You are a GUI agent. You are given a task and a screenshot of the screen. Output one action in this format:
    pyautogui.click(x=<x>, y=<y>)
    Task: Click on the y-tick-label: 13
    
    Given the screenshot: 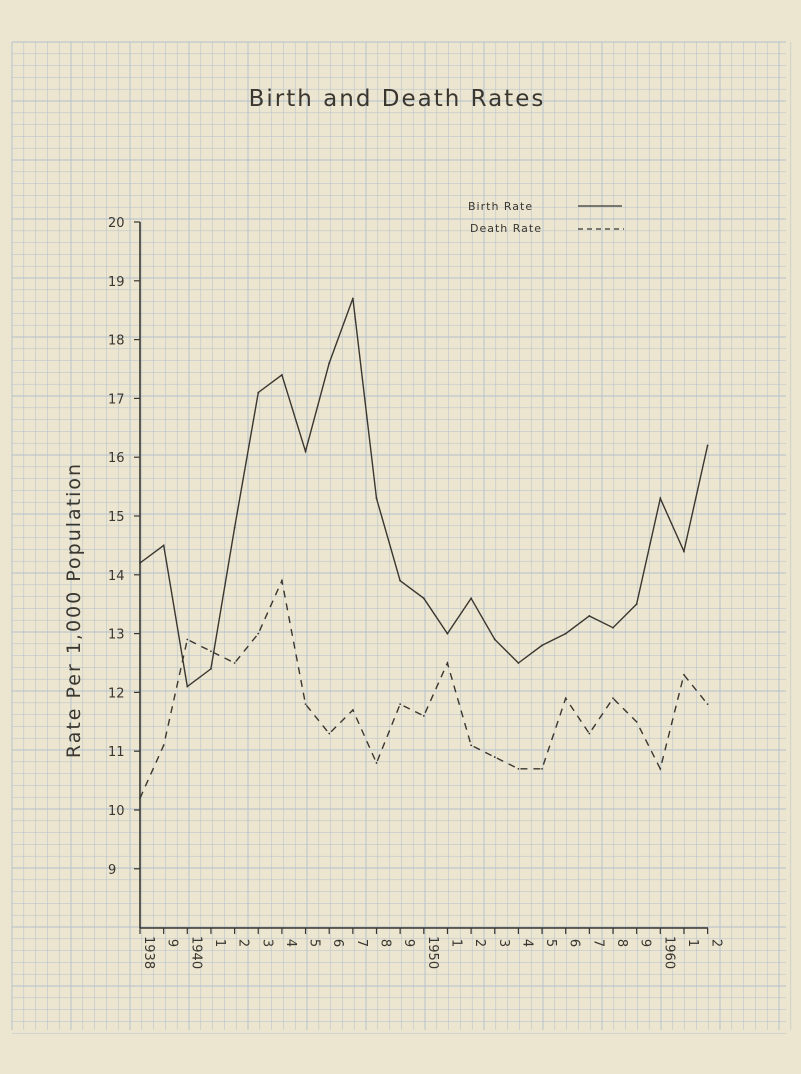 What is the action you would take?
    pyautogui.click(x=116, y=635)
    